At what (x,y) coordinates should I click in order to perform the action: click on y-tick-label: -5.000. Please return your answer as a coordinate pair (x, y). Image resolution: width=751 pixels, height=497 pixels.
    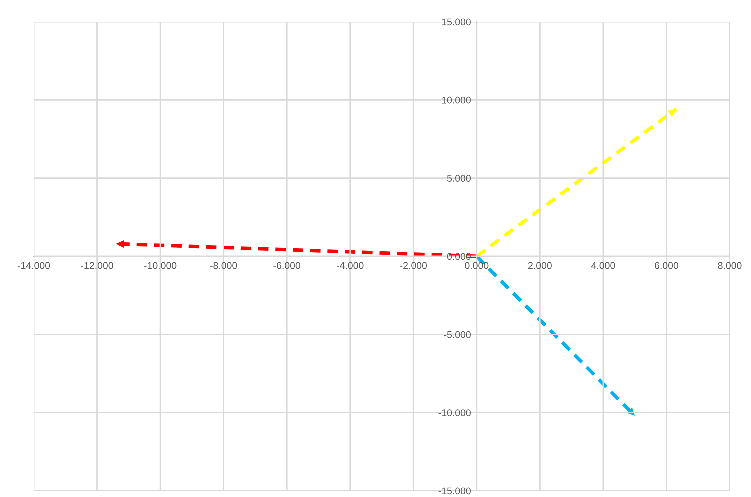
    Looking at the image, I should click on (457, 334).